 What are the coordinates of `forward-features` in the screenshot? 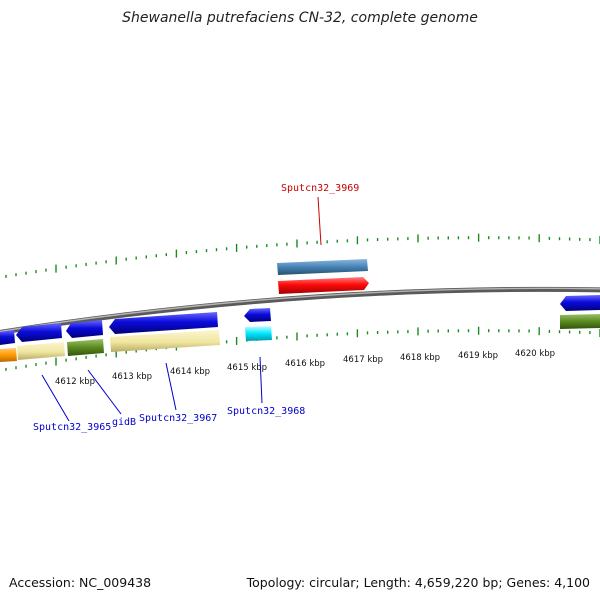 It's located at (323, 276).